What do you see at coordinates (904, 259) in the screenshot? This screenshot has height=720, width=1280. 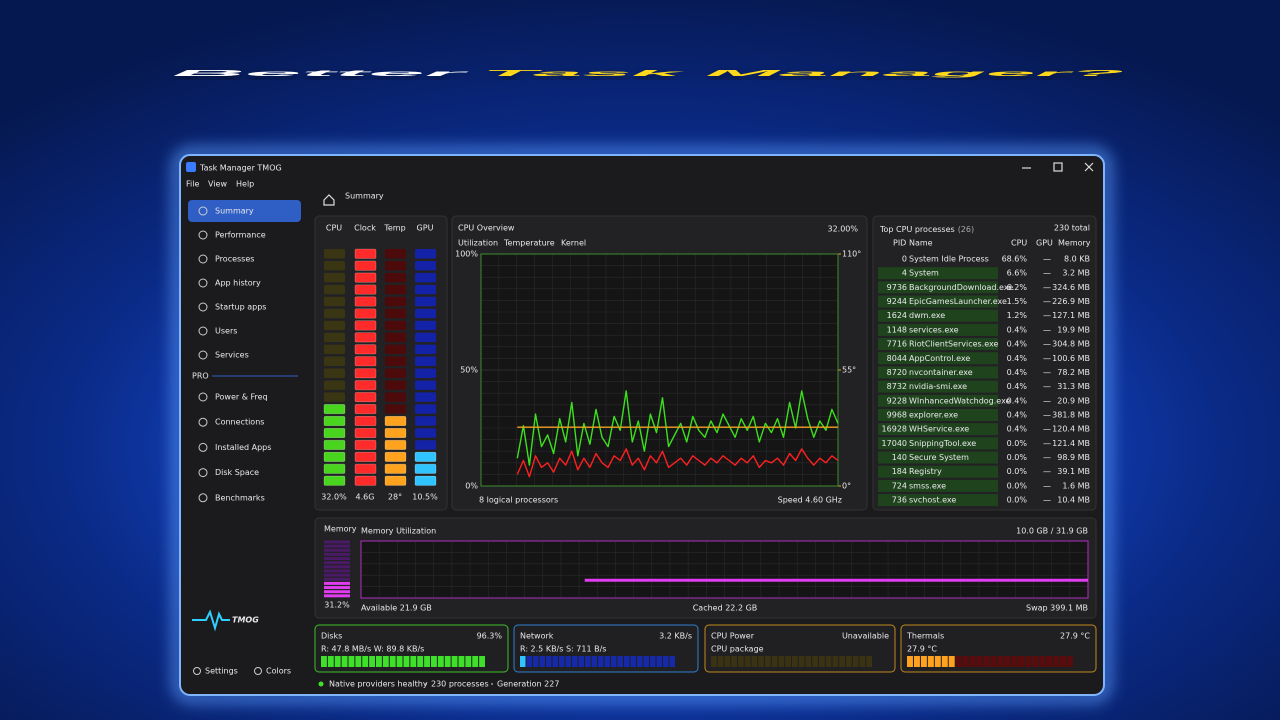 I see `pid: 0` at bounding box center [904, 259].